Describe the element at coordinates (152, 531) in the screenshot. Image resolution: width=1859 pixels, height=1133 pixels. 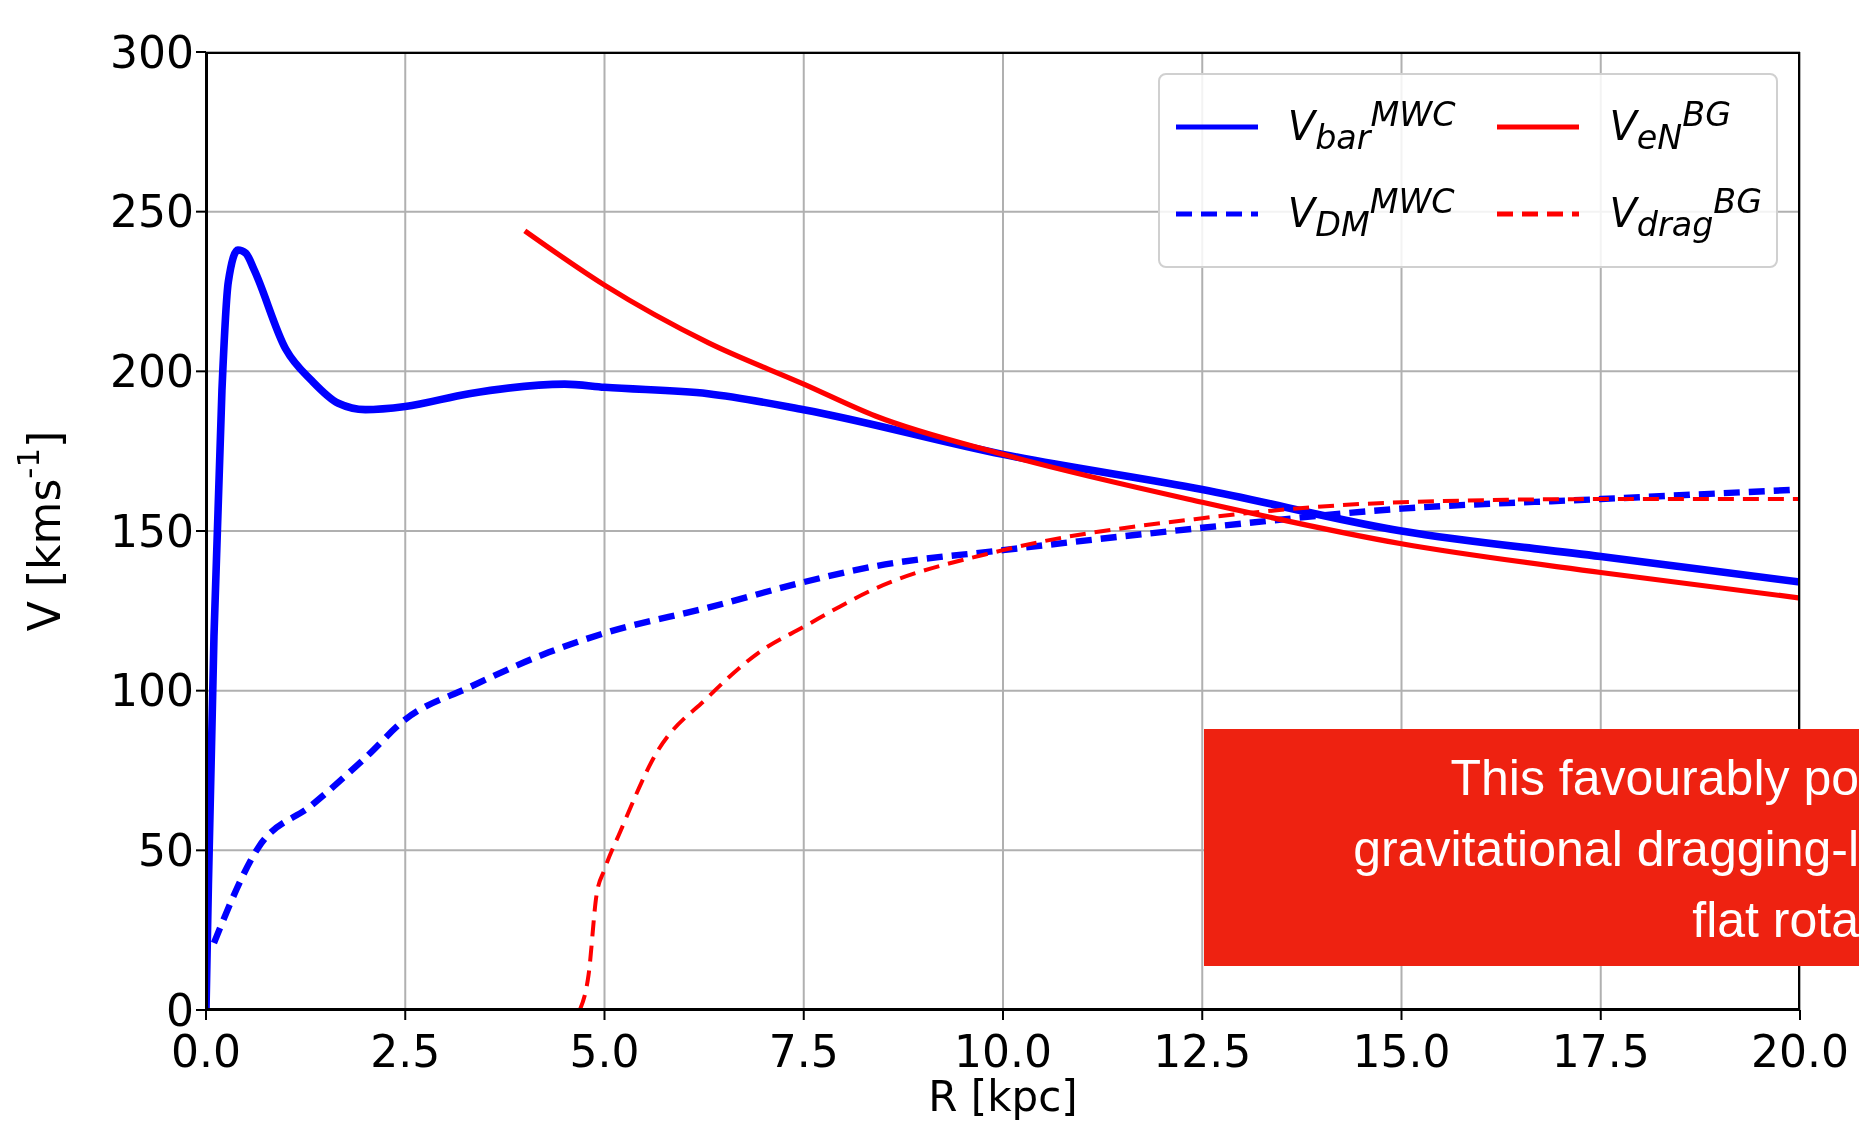
I see `y-tick-label: 150` at that location.